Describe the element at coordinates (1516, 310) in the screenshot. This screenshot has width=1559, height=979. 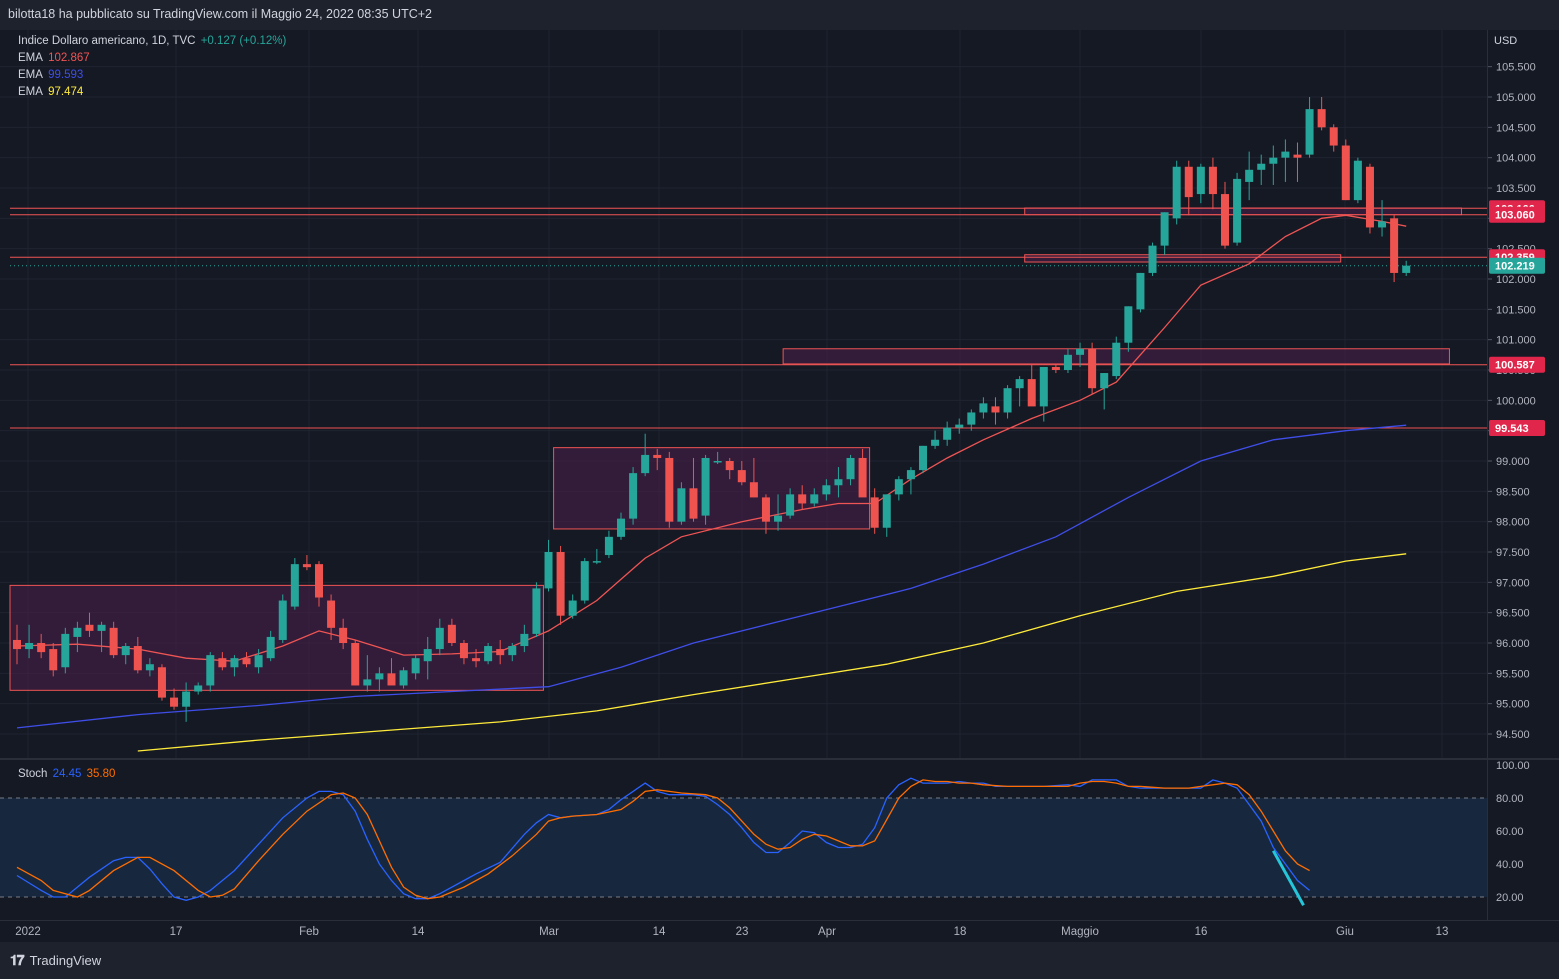
I see `price-tick-label: 101.500` at that location.